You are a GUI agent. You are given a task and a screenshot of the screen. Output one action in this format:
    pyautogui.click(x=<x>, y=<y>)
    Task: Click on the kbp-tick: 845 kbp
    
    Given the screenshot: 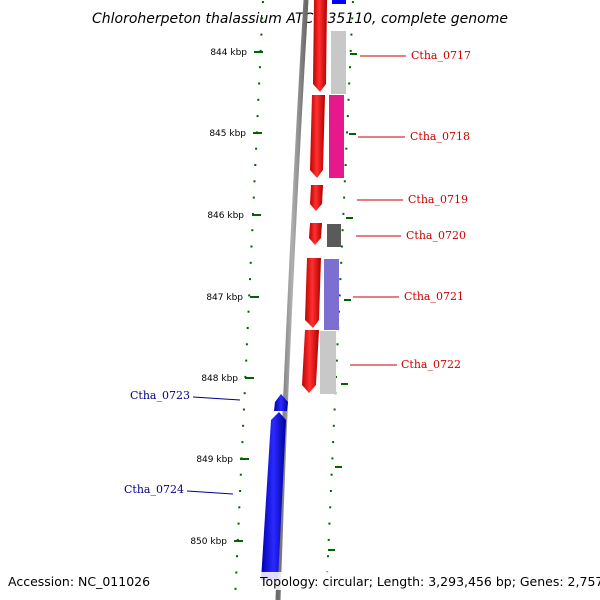 What is the action you would take?
    pyautogui.click(x=235, y=134)
    